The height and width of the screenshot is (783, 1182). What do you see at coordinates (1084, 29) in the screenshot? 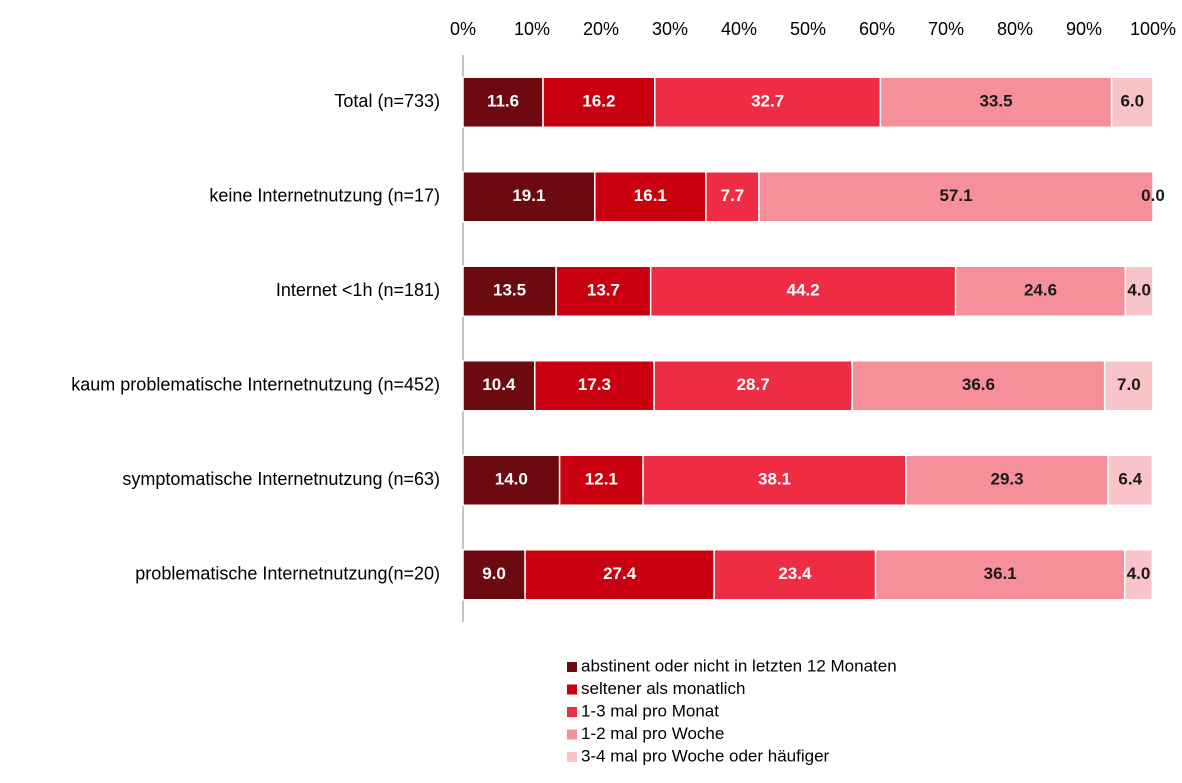
I see `x-tick-label: 90%` at bounding box center [1084, 29].